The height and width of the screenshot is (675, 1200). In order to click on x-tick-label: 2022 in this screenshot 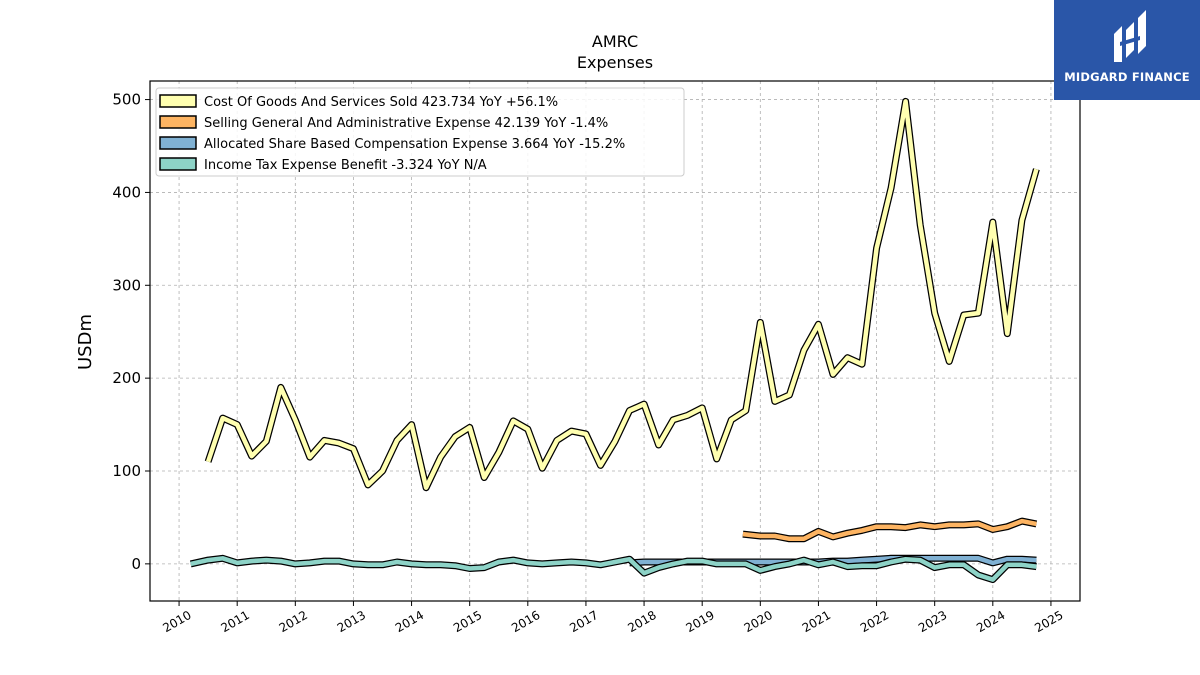, I will do `click(874, 621)`.